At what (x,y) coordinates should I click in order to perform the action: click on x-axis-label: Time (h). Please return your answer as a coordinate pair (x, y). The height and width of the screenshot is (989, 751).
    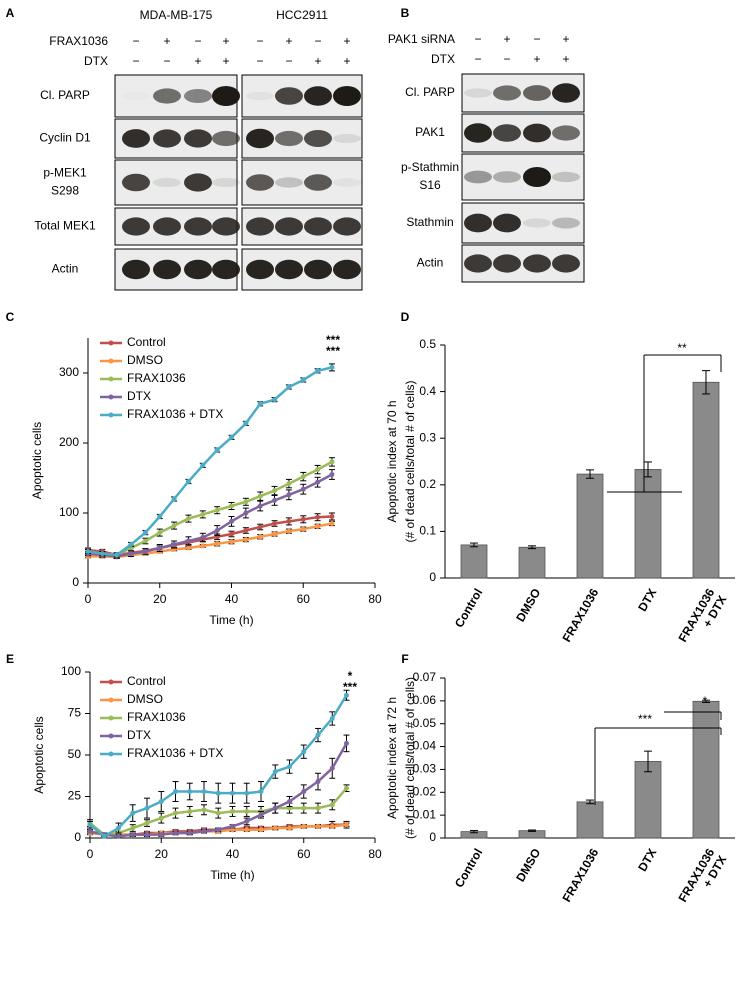
    Looking at the image, I should click on (232, 875).